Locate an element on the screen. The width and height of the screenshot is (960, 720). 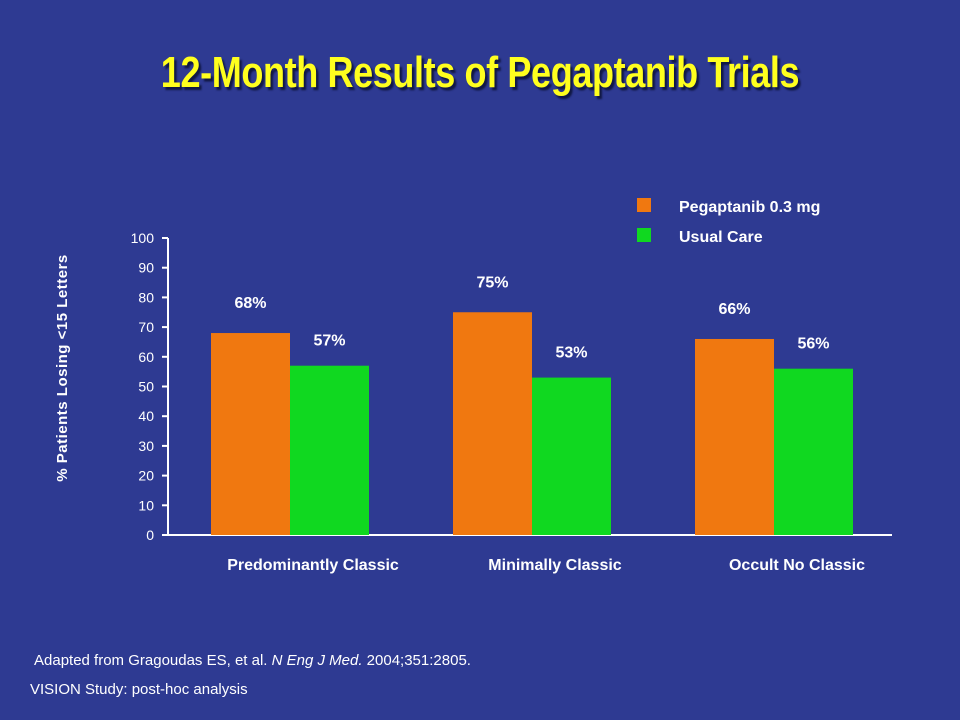
y-tick-label: 60 is located at coordinates (146, 357).